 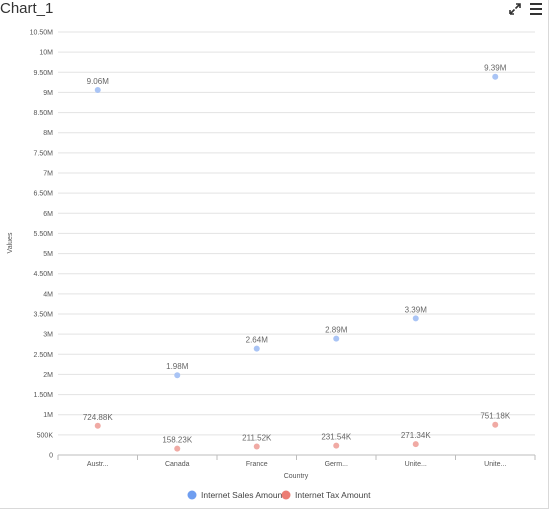 I want to click on data-label: 2.64M, so click(x=257, y=340).